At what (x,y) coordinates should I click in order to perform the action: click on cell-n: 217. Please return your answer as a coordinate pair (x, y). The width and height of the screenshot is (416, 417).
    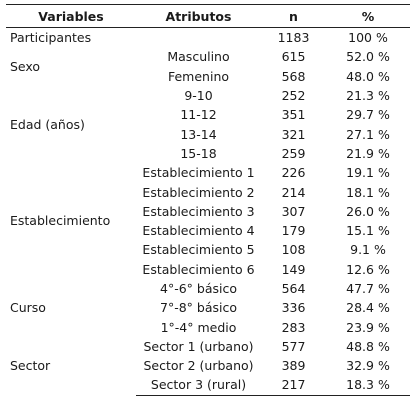
    Looking at the image, I should click on (293, 385).